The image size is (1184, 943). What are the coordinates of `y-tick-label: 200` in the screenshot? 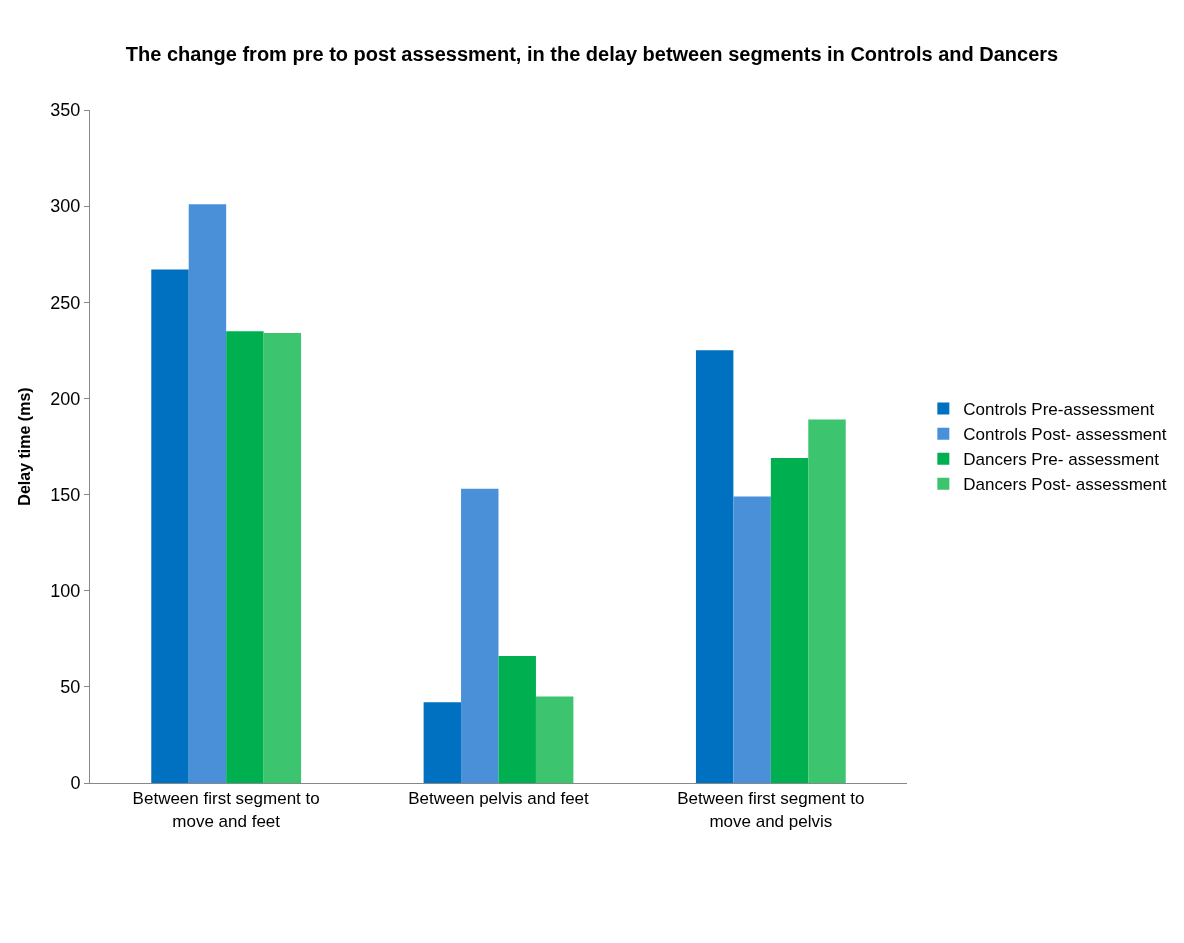 It's located at (65, 398).